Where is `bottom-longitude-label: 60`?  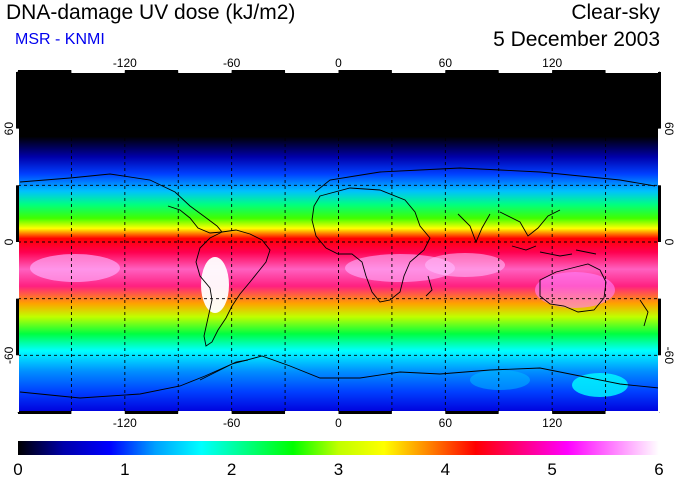 bottom-longitude-label: 60 is located at coordinates (446, 423).